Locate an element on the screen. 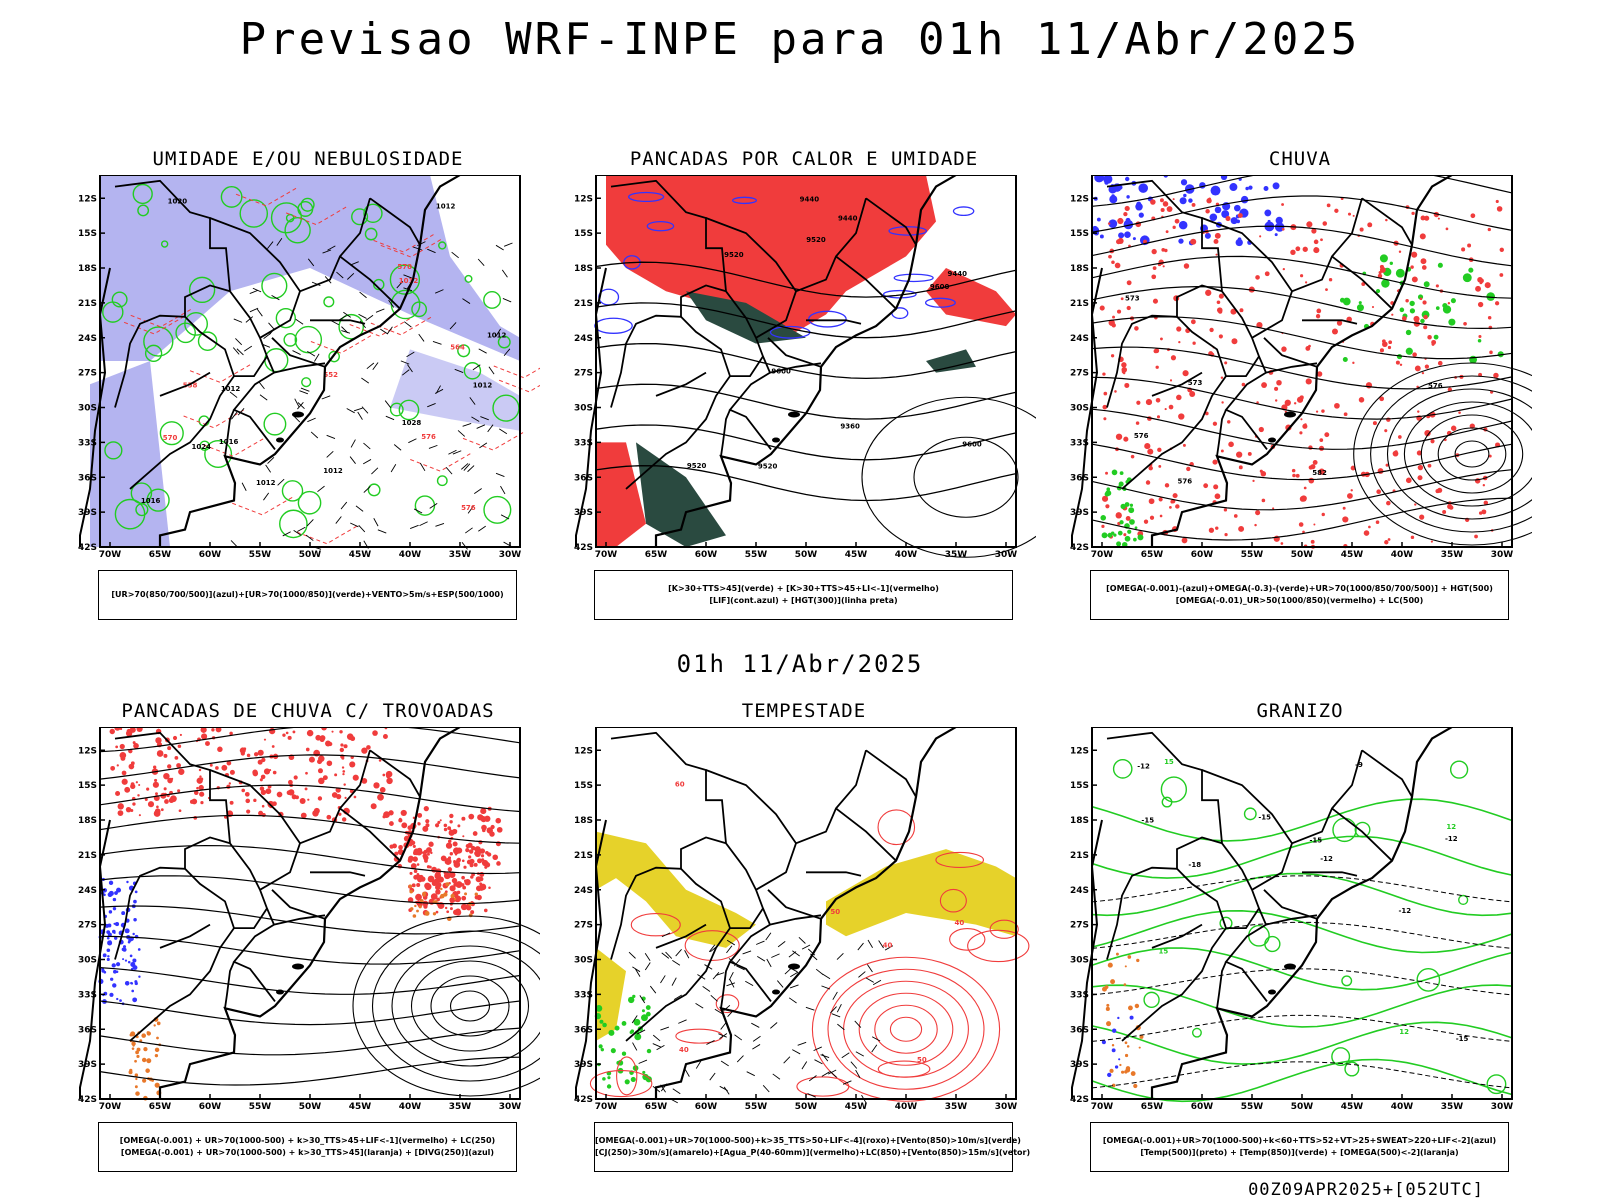 This screenshot has width=1600, height=1200. humidity-andes-area is located at coordinates (130, 454).